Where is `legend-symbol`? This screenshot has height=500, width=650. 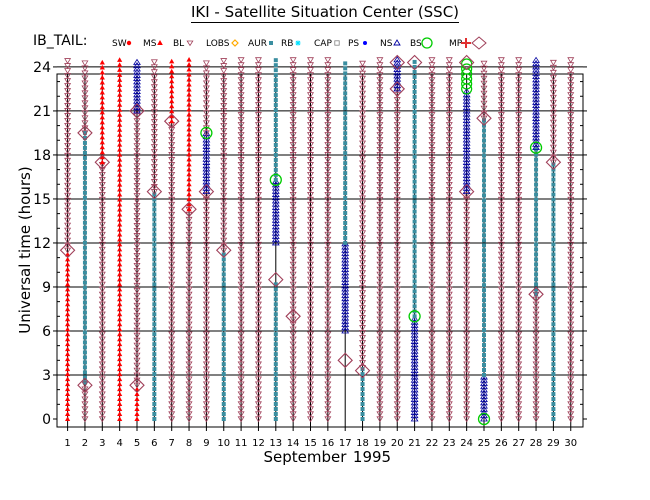 legend-symbol is located at coordinates (427, 43).